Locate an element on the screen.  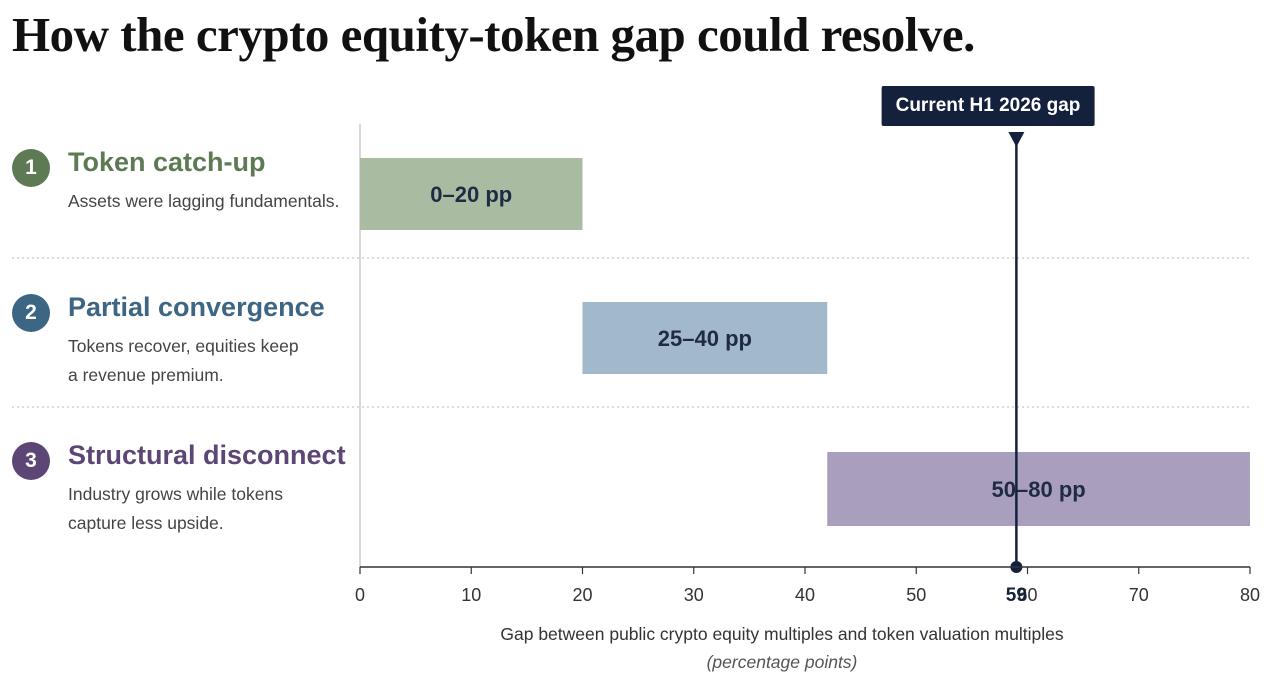
scenario-description: Assets were lagging fundamentals. is located at coordinates (204, 201).